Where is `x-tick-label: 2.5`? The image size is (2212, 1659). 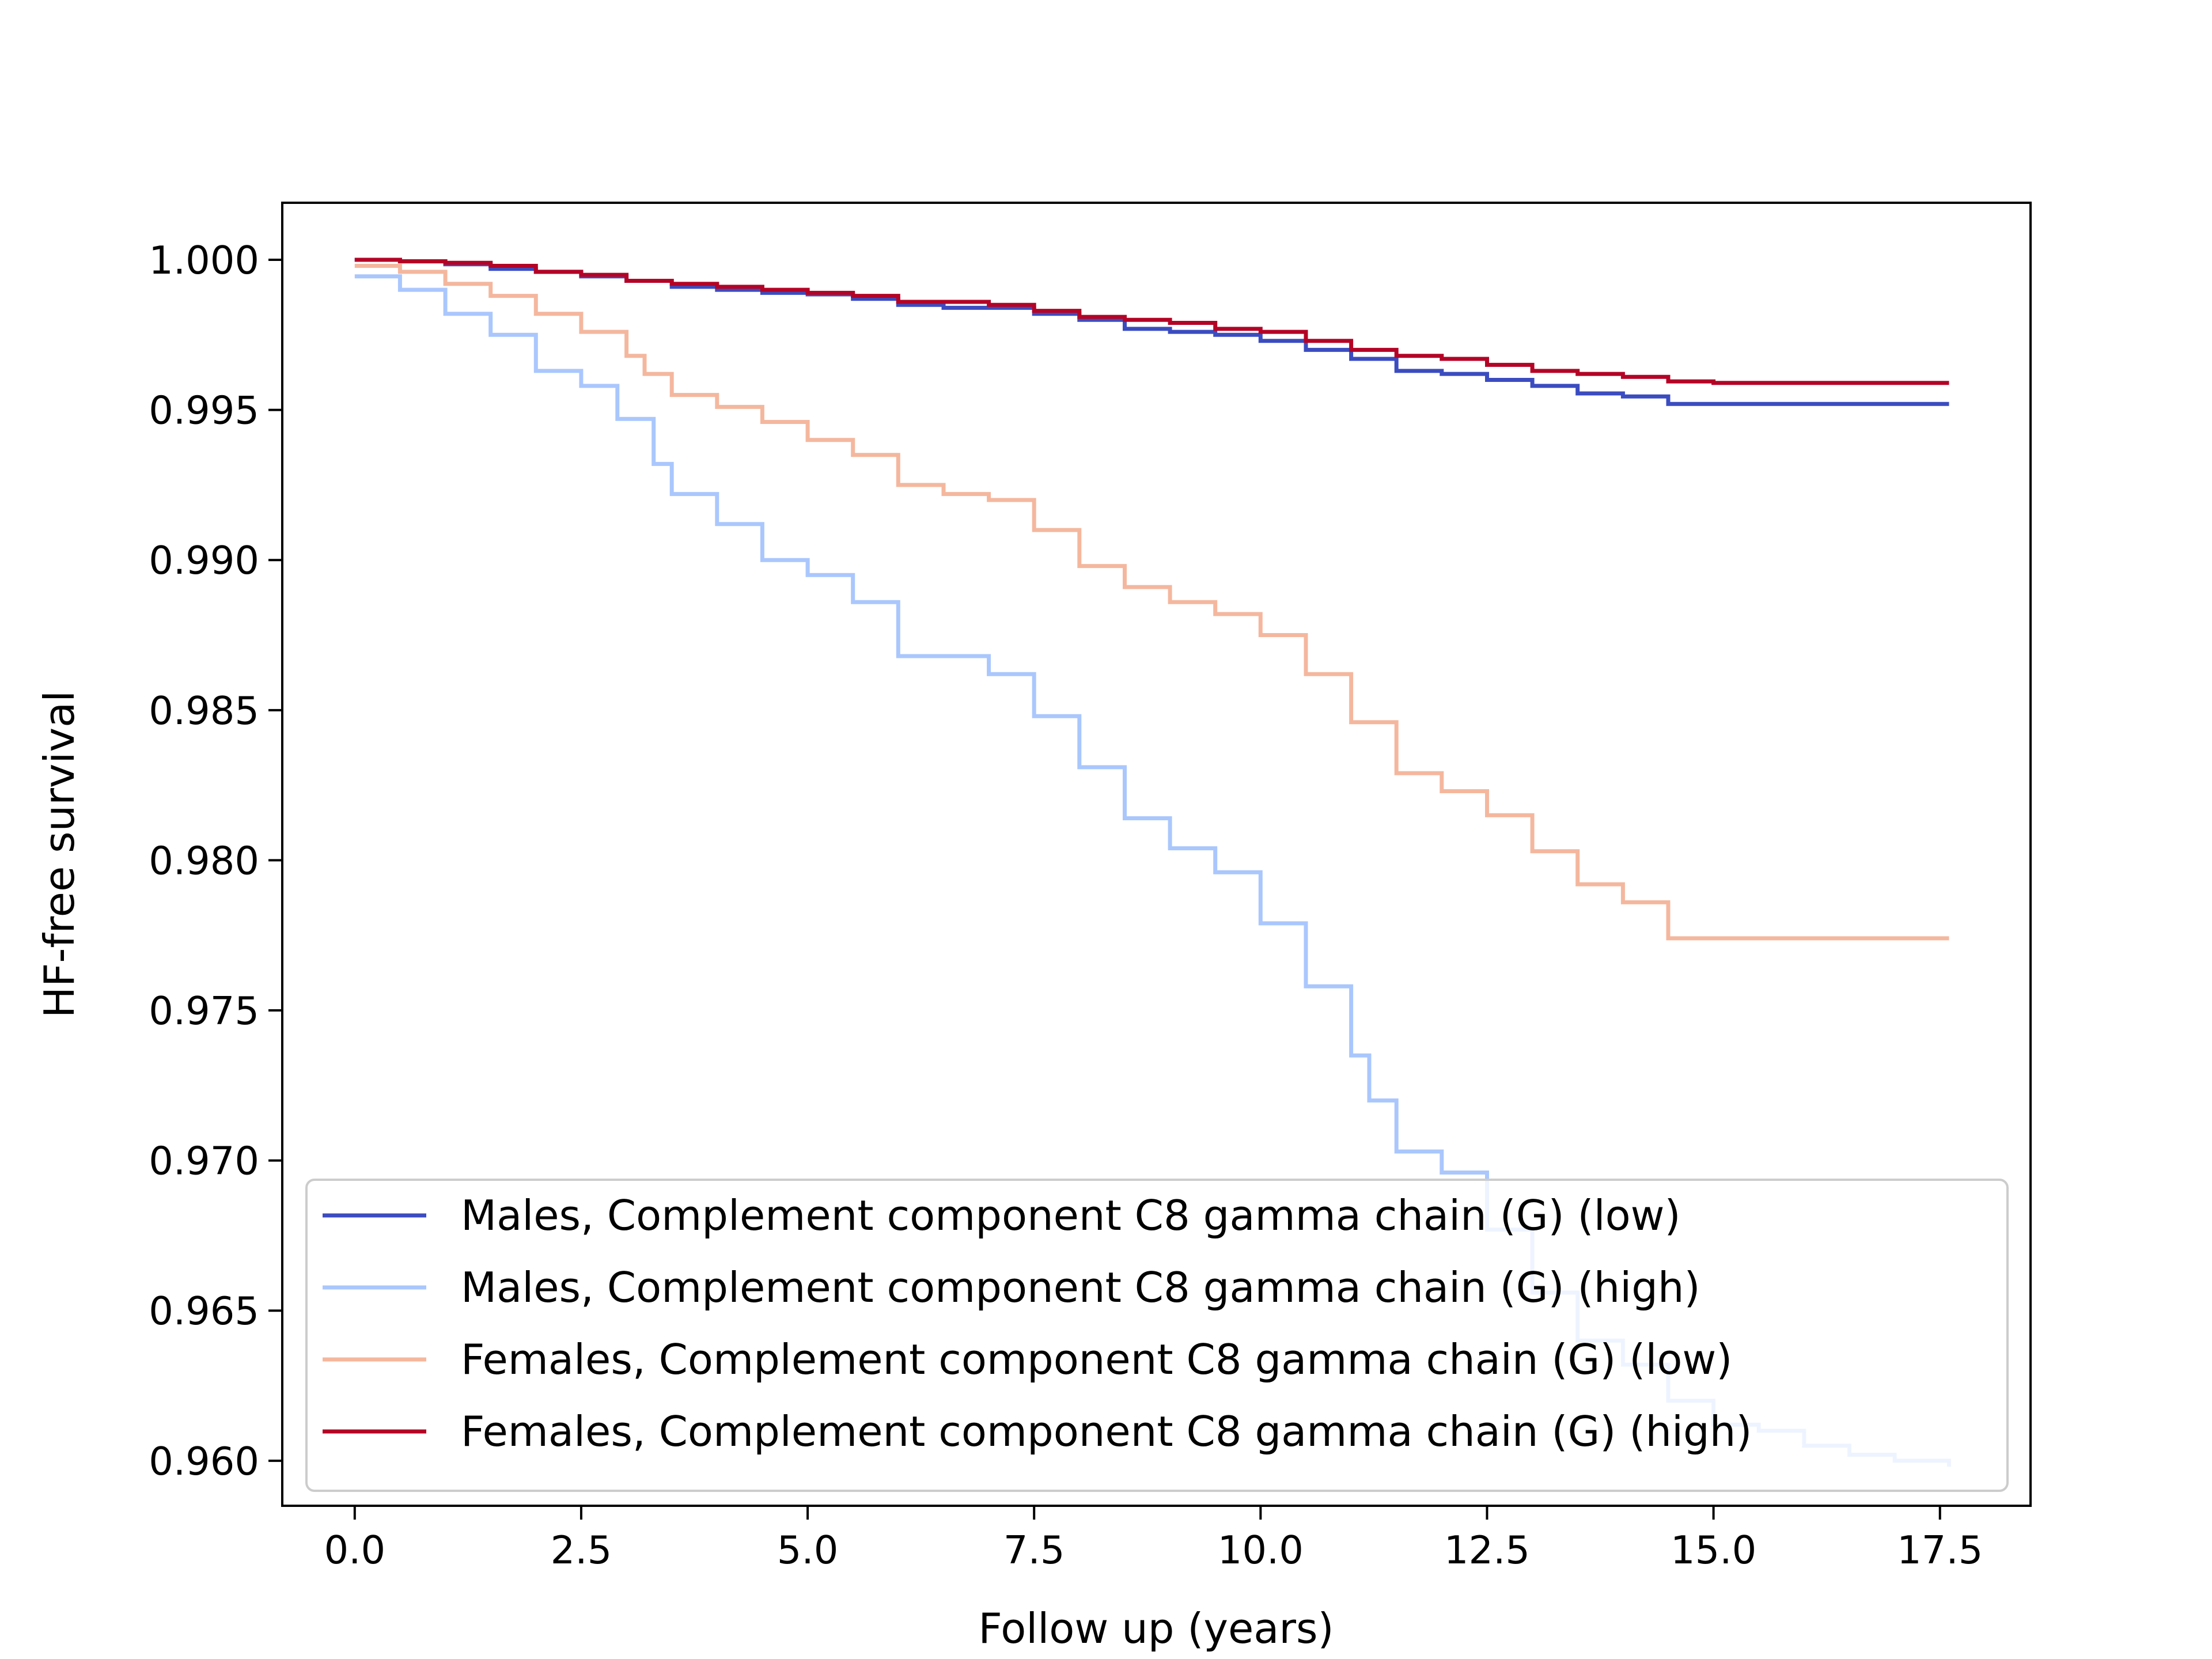
x-tick-label: 2.5 is located at coordinates (581, 1550).